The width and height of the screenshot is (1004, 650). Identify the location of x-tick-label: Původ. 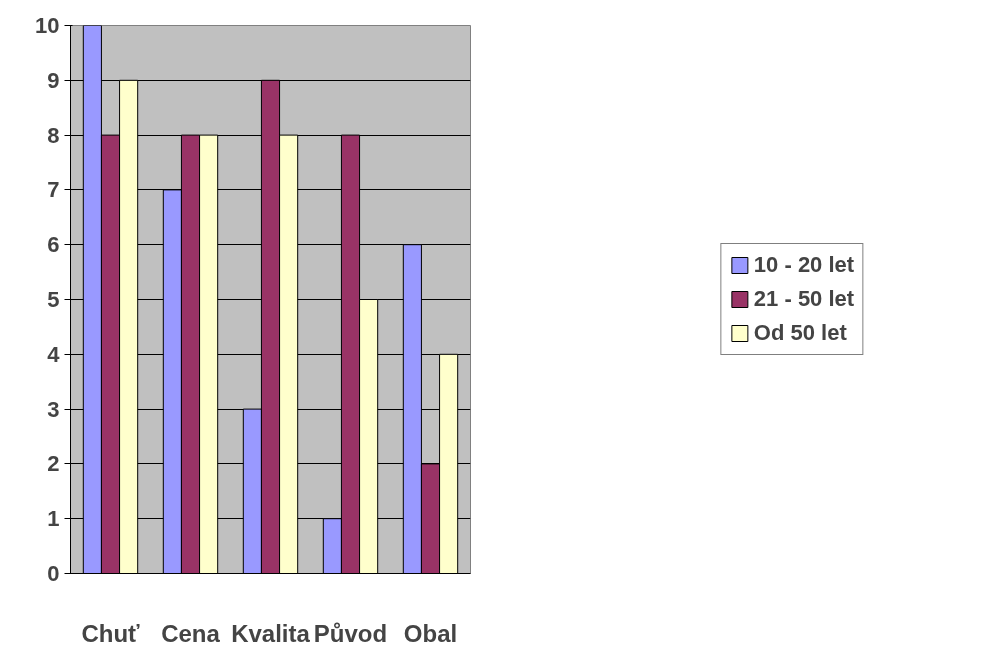
(350, 633).